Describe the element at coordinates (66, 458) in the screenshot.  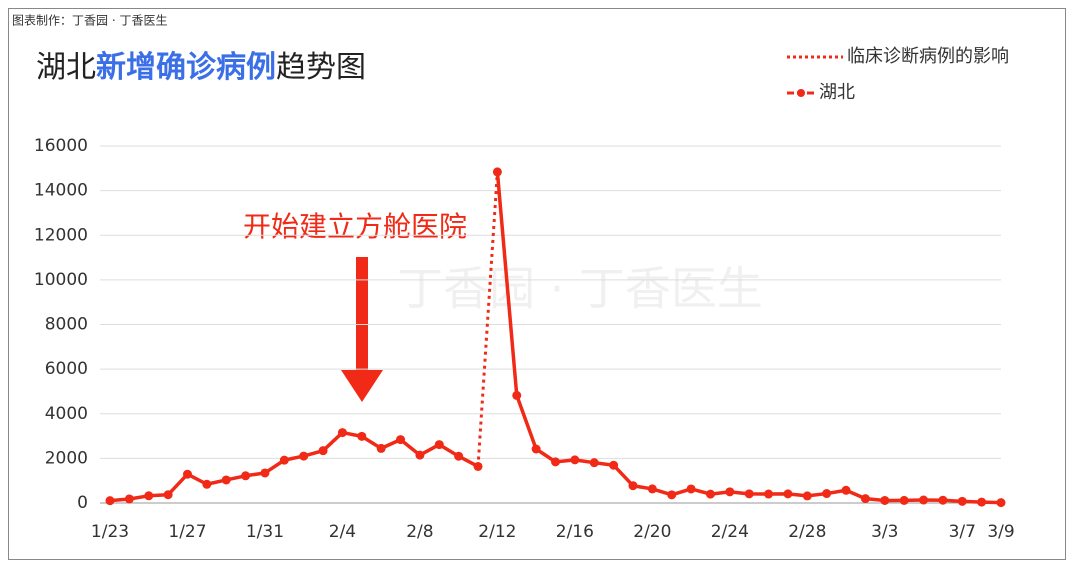
I see `y-tick-label: 2000` at that location.